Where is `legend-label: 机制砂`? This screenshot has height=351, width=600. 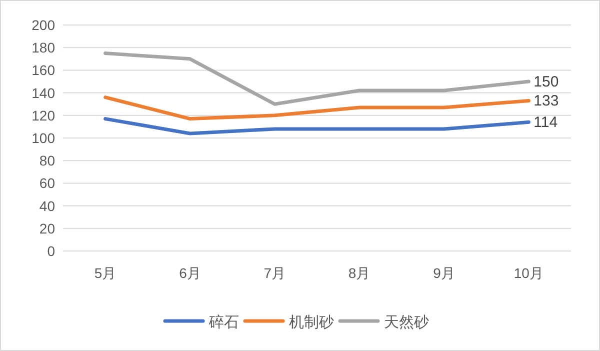 legend-label: 机制砂 is located at coordinates (311, 322).